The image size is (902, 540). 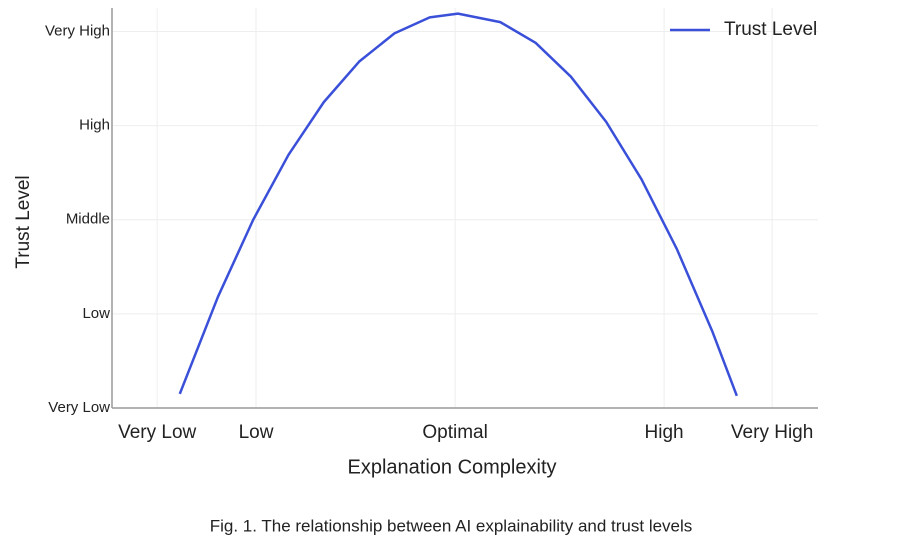 I want to click on y-tick-label: Low, so click(x=96, y=313).